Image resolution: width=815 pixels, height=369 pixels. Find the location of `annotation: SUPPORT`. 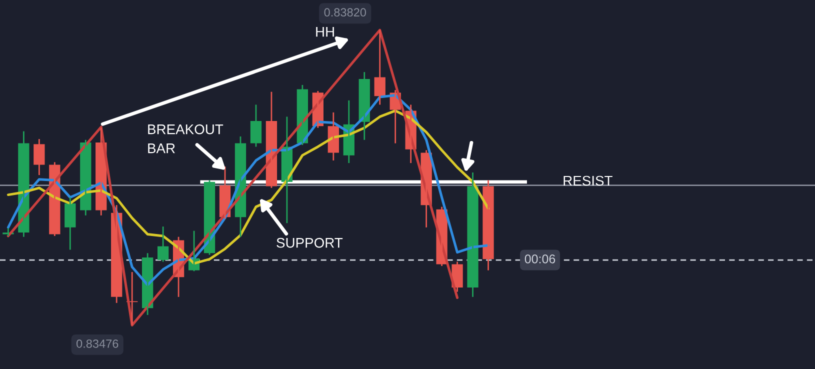

annotation: SUPPORT is located at coordinates (309, 243).